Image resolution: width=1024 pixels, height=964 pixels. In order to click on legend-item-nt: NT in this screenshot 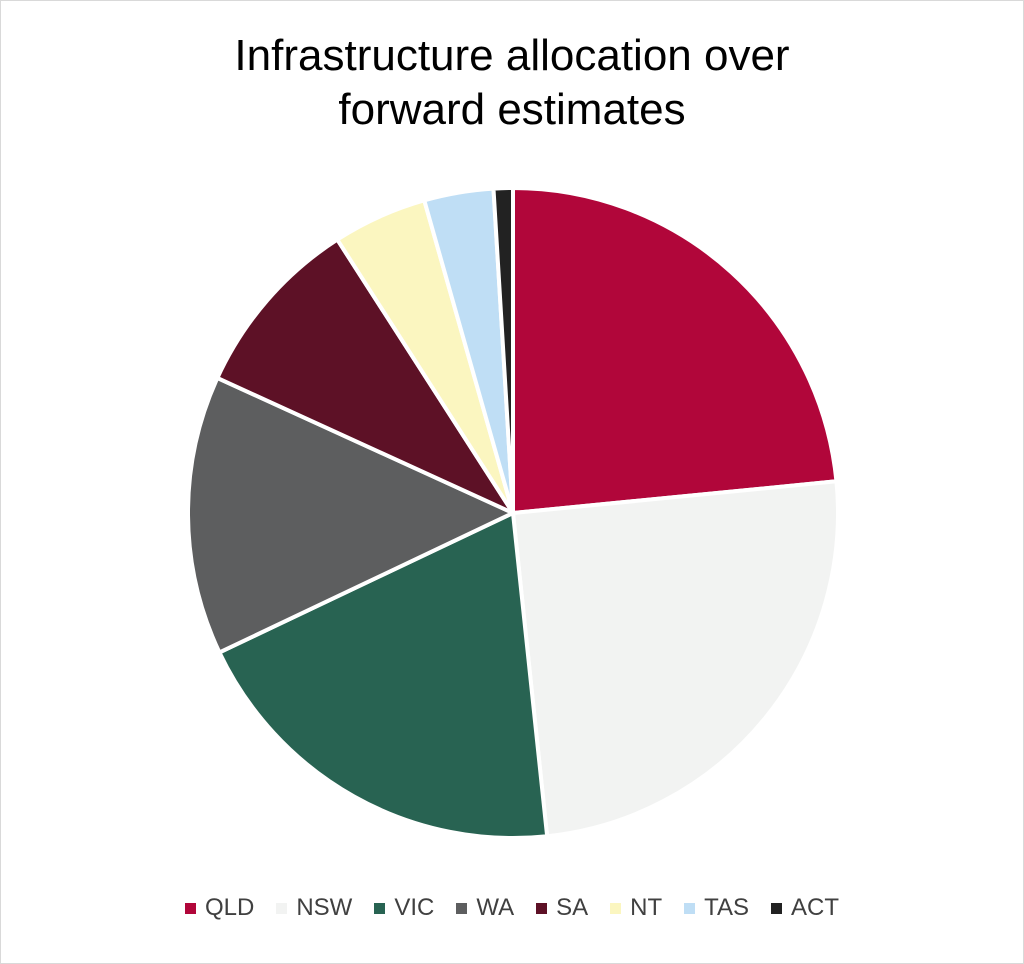, I will do `click(636, 908)`.